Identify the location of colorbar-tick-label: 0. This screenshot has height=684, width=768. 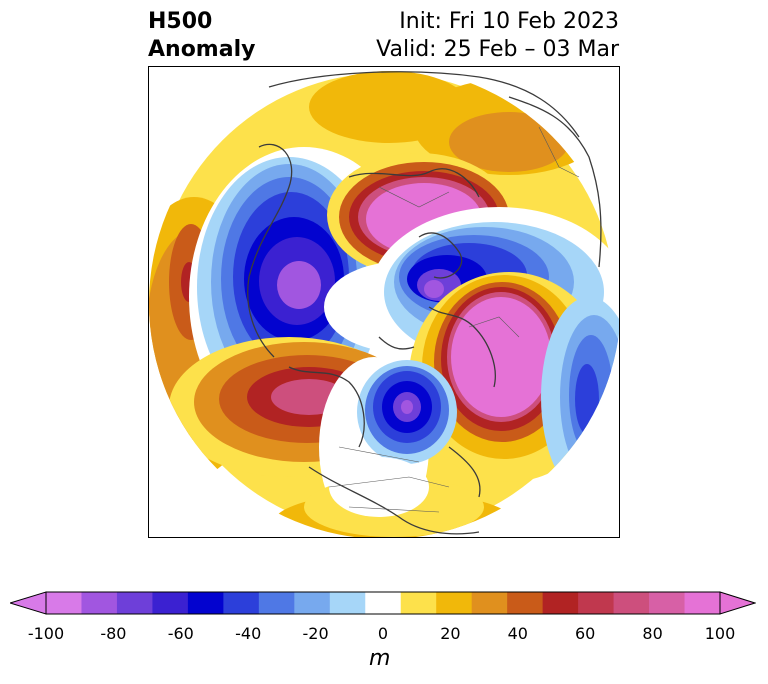
(383, 633).